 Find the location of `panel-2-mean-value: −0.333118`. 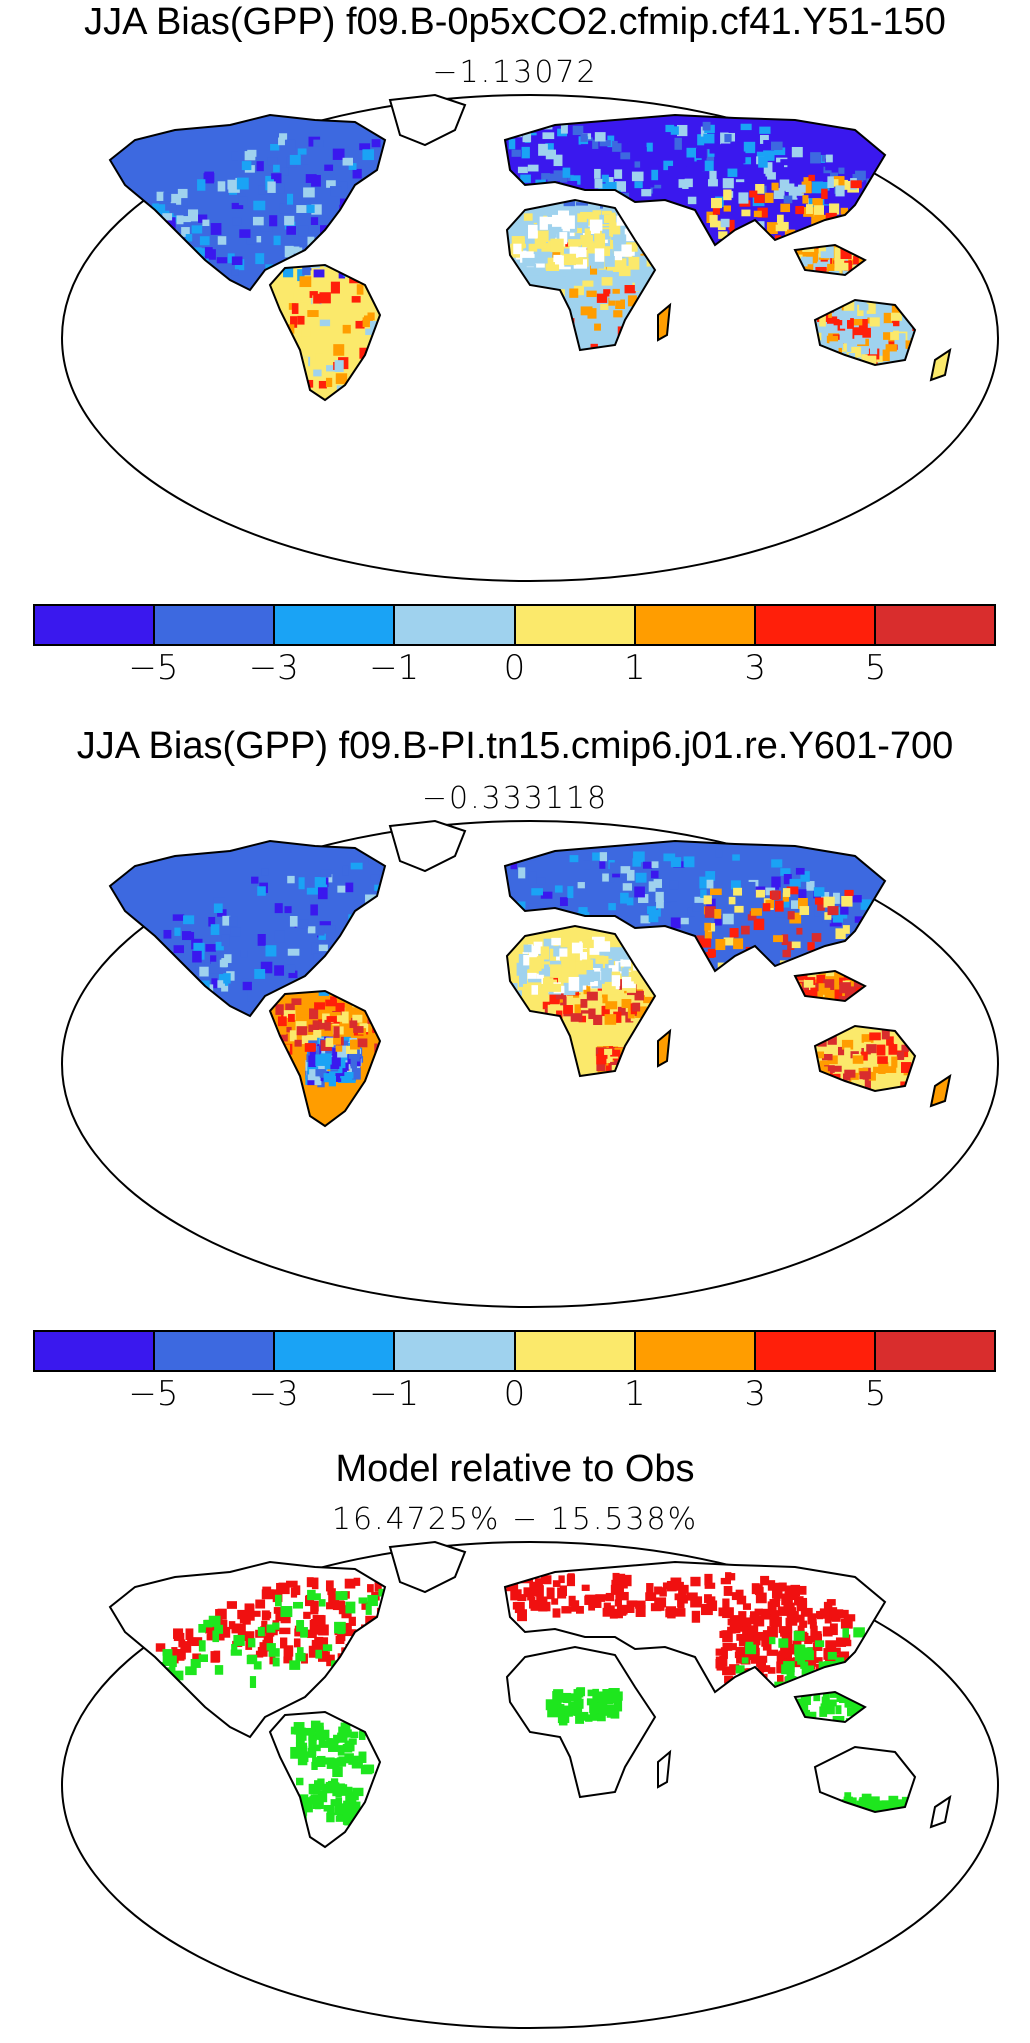

panel-2-mean-value: −0.333118 is located at coordinates (515, 798).